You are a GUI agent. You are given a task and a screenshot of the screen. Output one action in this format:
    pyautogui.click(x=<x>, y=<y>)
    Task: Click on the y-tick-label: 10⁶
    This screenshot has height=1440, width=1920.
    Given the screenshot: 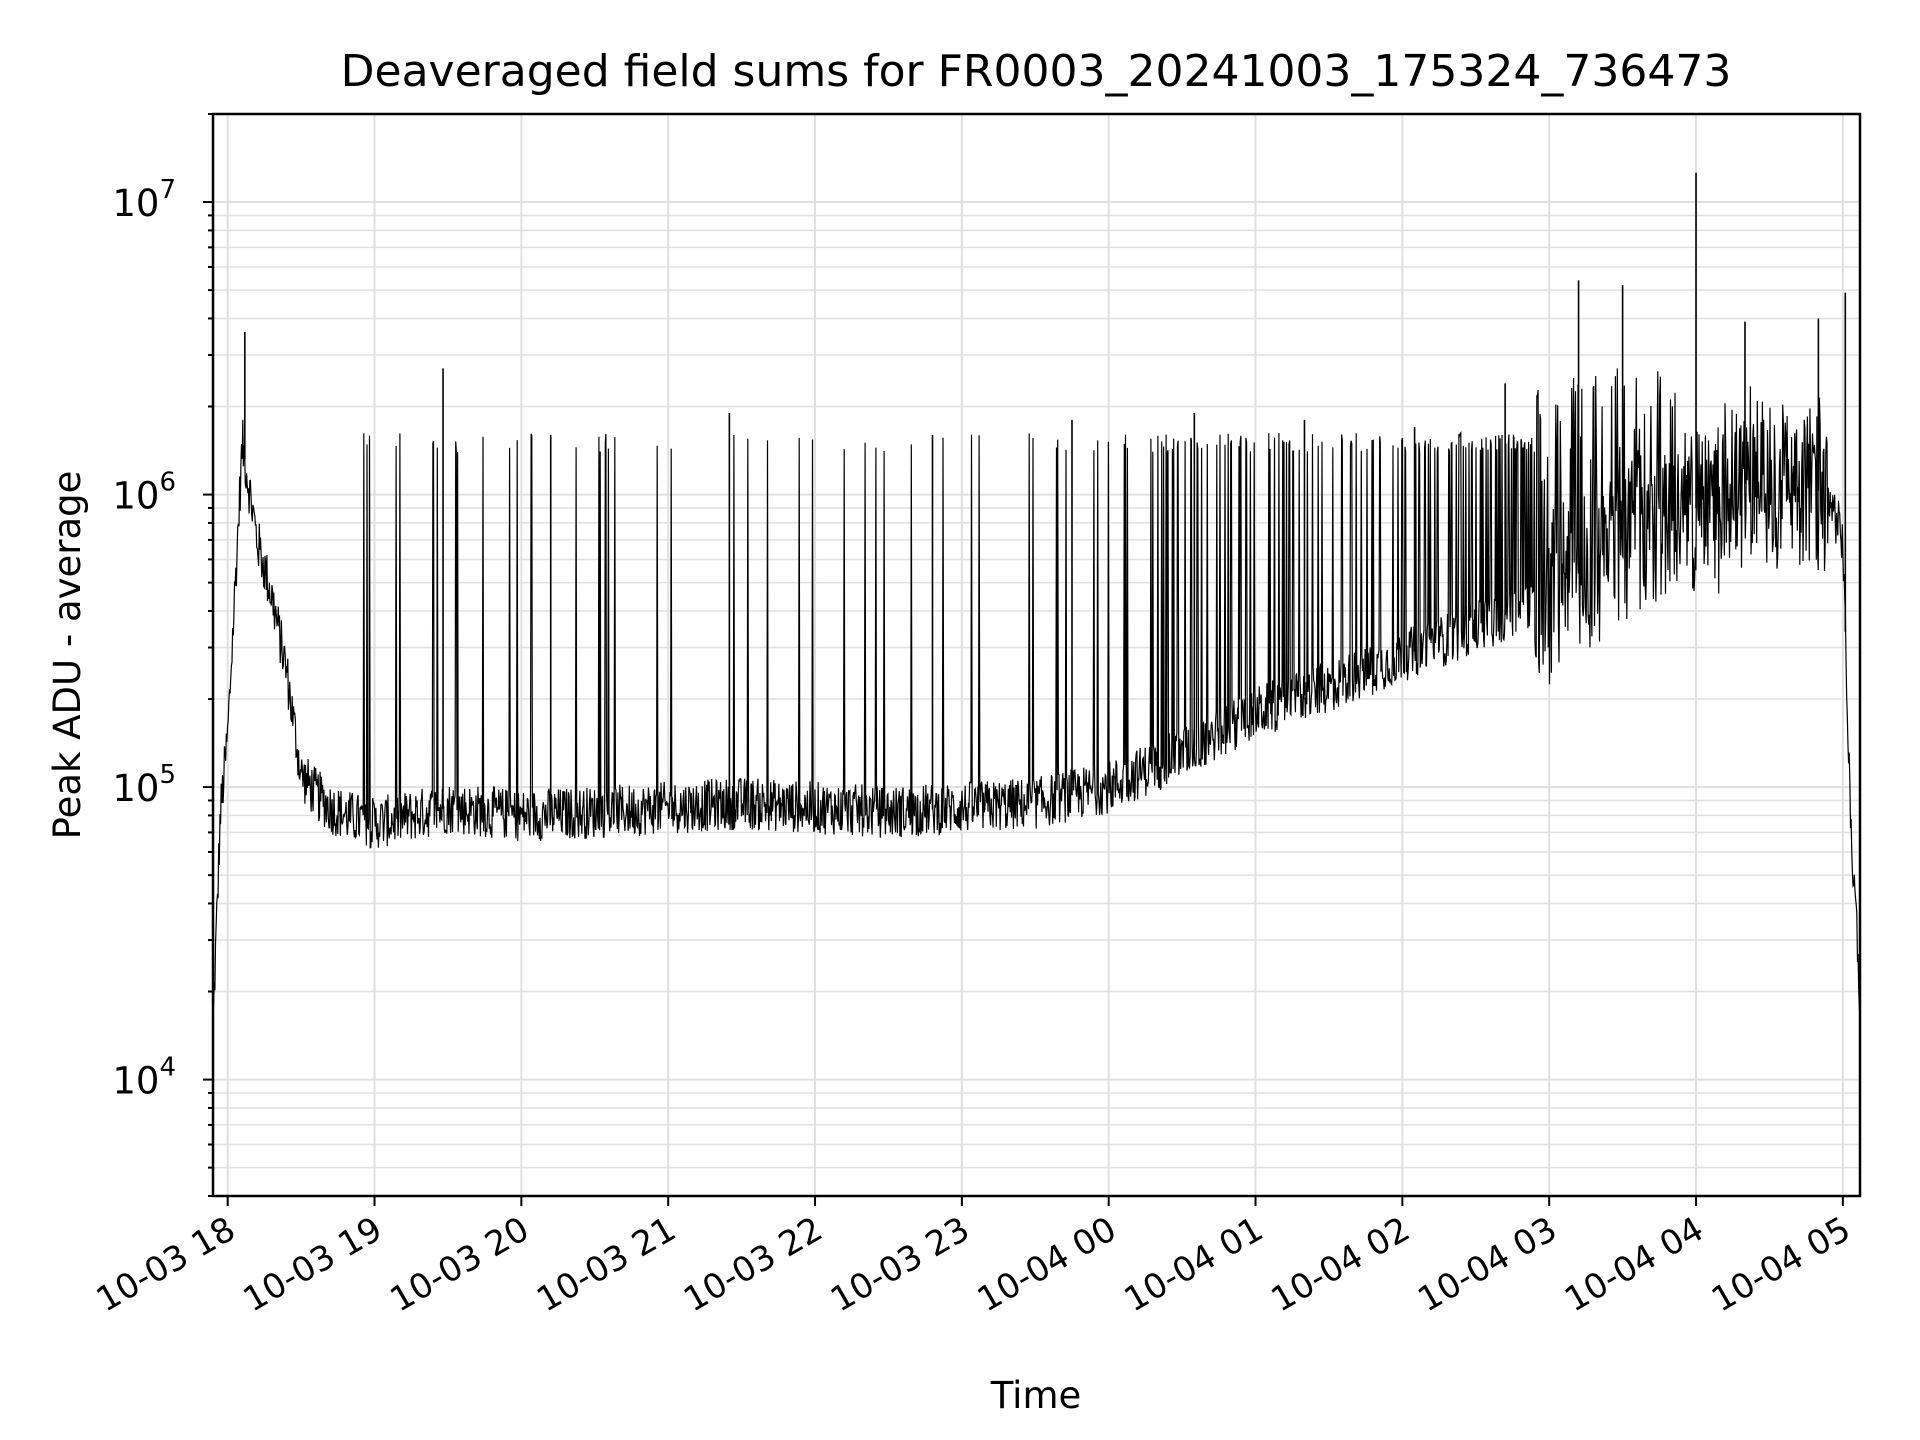 What is the action you would take?
    pyautogui.click(x=144, y=493)
    